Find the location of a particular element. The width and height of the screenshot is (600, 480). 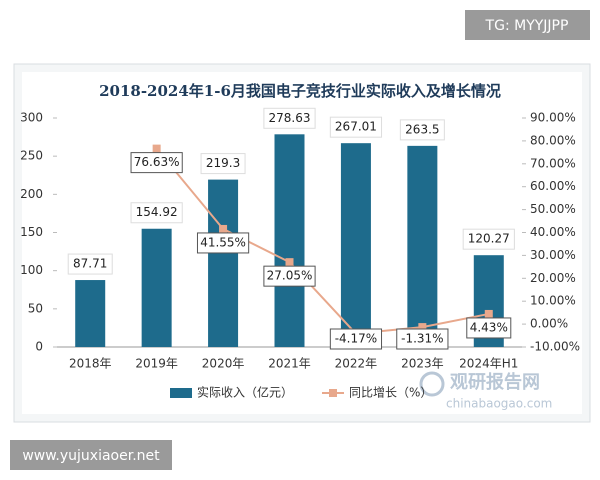

data-label: 41.55% is located at coordinates (223, 242).